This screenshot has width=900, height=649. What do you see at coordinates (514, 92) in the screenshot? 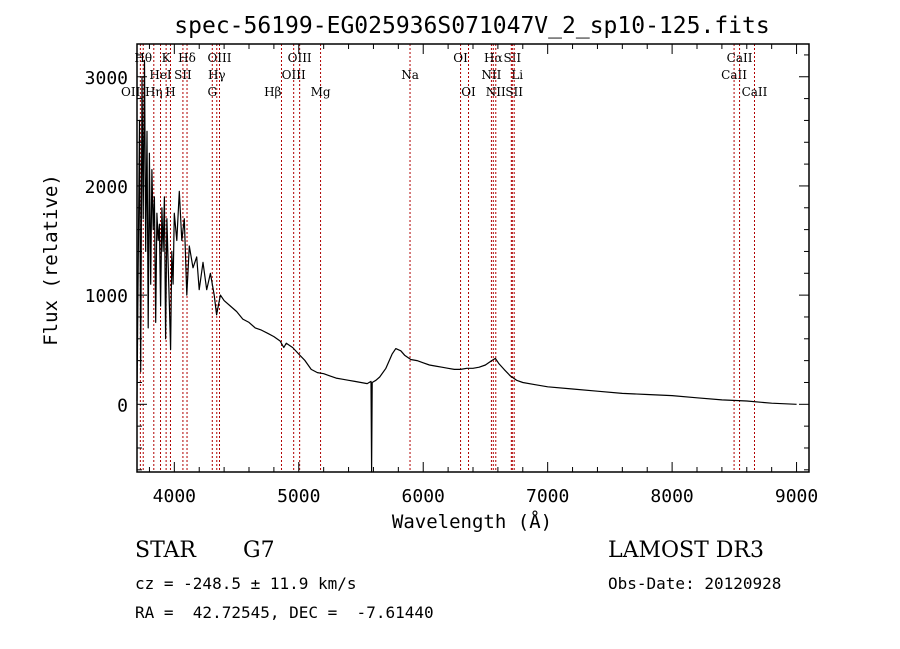
I see `line-label-23: SII` at bounding box center [514, 92].